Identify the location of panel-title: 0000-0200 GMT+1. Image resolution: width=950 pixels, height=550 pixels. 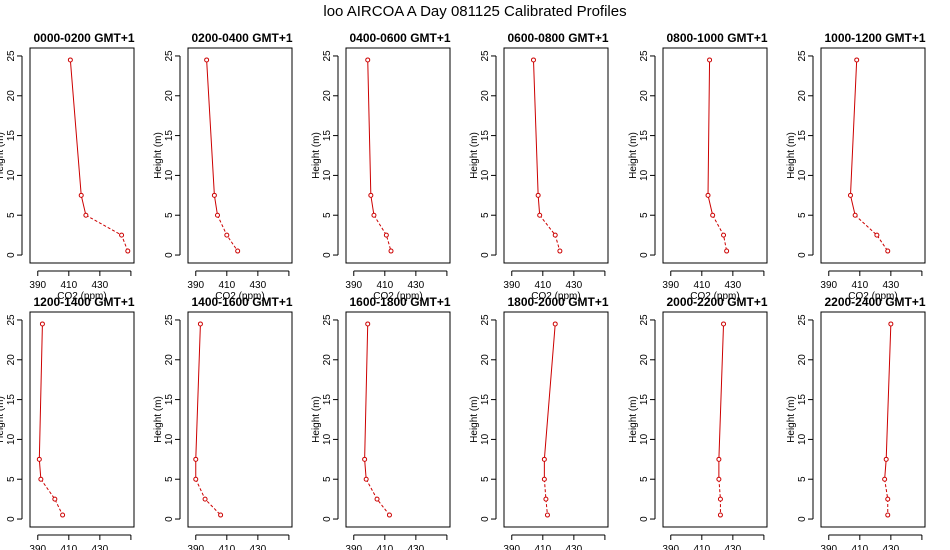
(83, 38).